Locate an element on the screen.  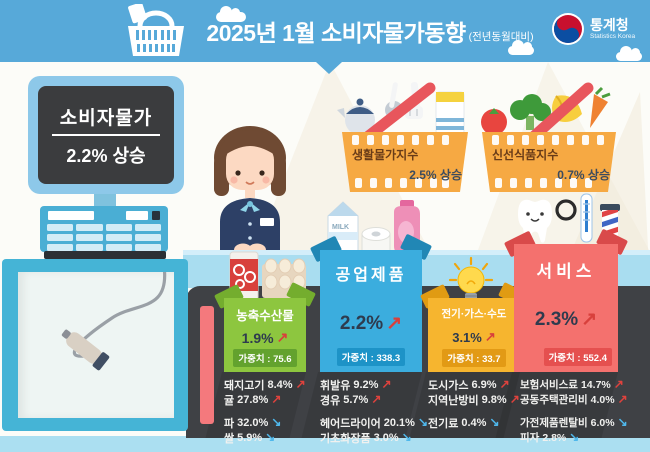
cabinet-opening is located at coordinates (96, 341).